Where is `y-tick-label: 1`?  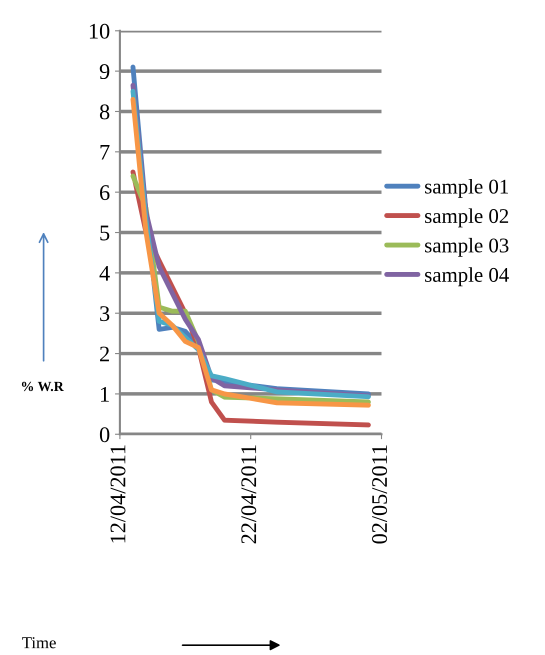
y-tick-label: 1 is located at coordinates (105, 394).